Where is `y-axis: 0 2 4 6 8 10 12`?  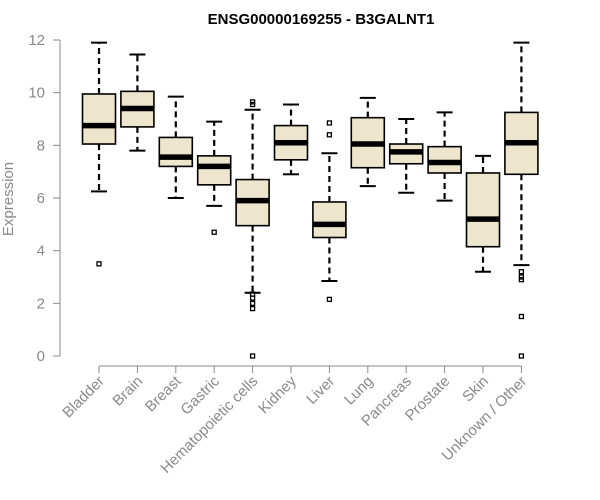 y-axis: 0 2 4 6 8 10 12 is located at coordinates (44, 198).